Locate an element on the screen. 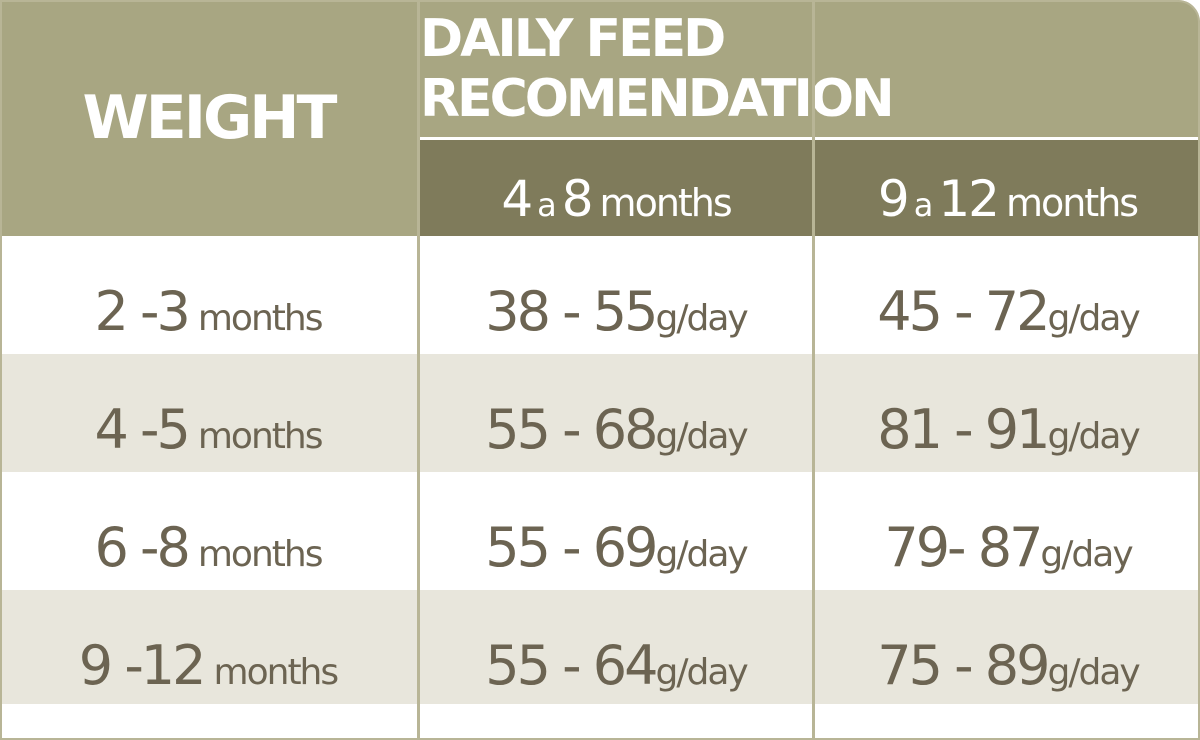  weight-value: 2 -3 is located at coordinates (142, 311).